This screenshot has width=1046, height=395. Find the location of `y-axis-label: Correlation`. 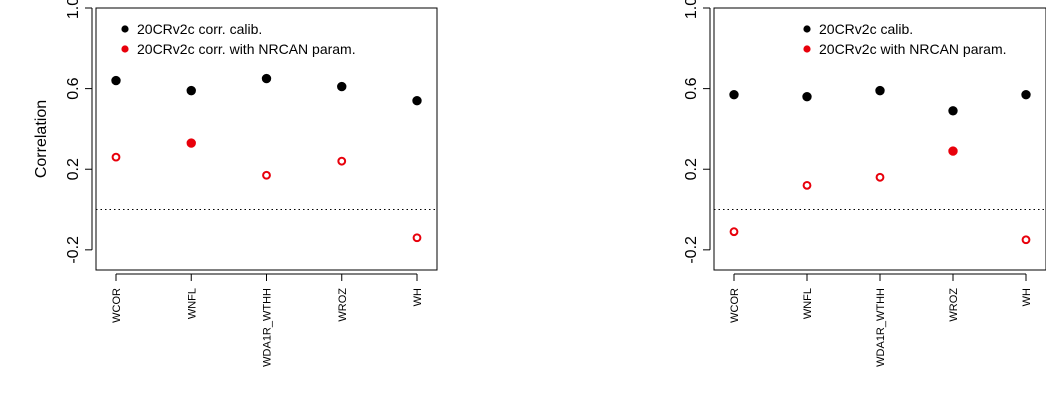

y-axis-label: Correlation is located at coordinates (41, 139).